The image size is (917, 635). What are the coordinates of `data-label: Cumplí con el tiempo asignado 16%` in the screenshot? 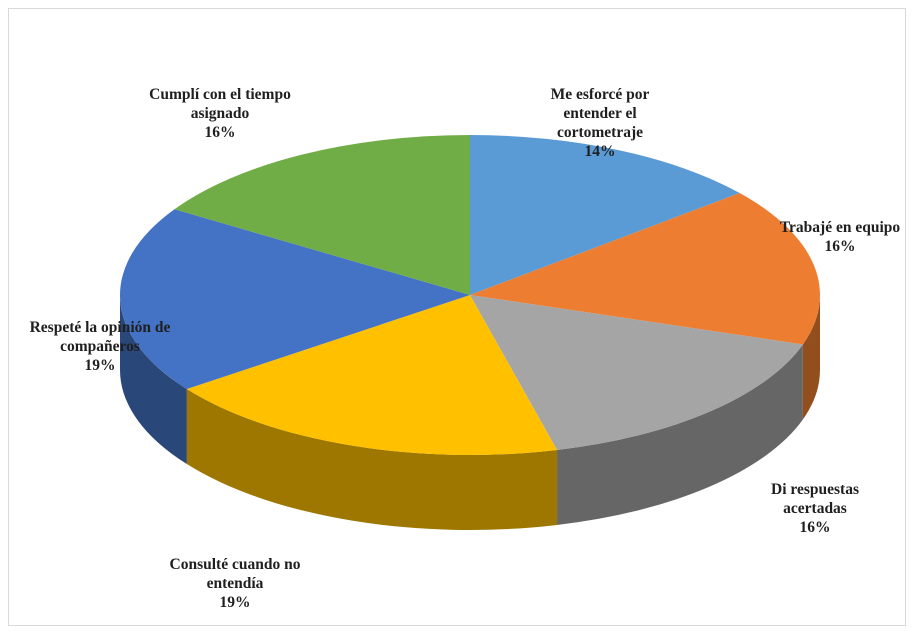 It's located at (220, 113).